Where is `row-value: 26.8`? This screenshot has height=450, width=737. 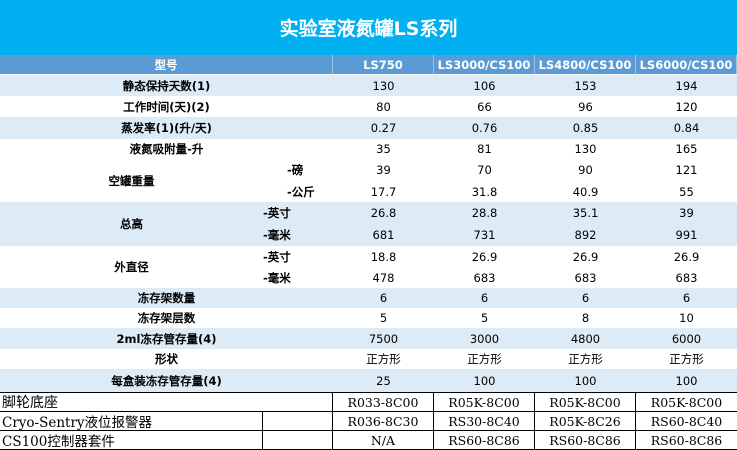
row-value: 26.8 is located at coordinates (383, 213).